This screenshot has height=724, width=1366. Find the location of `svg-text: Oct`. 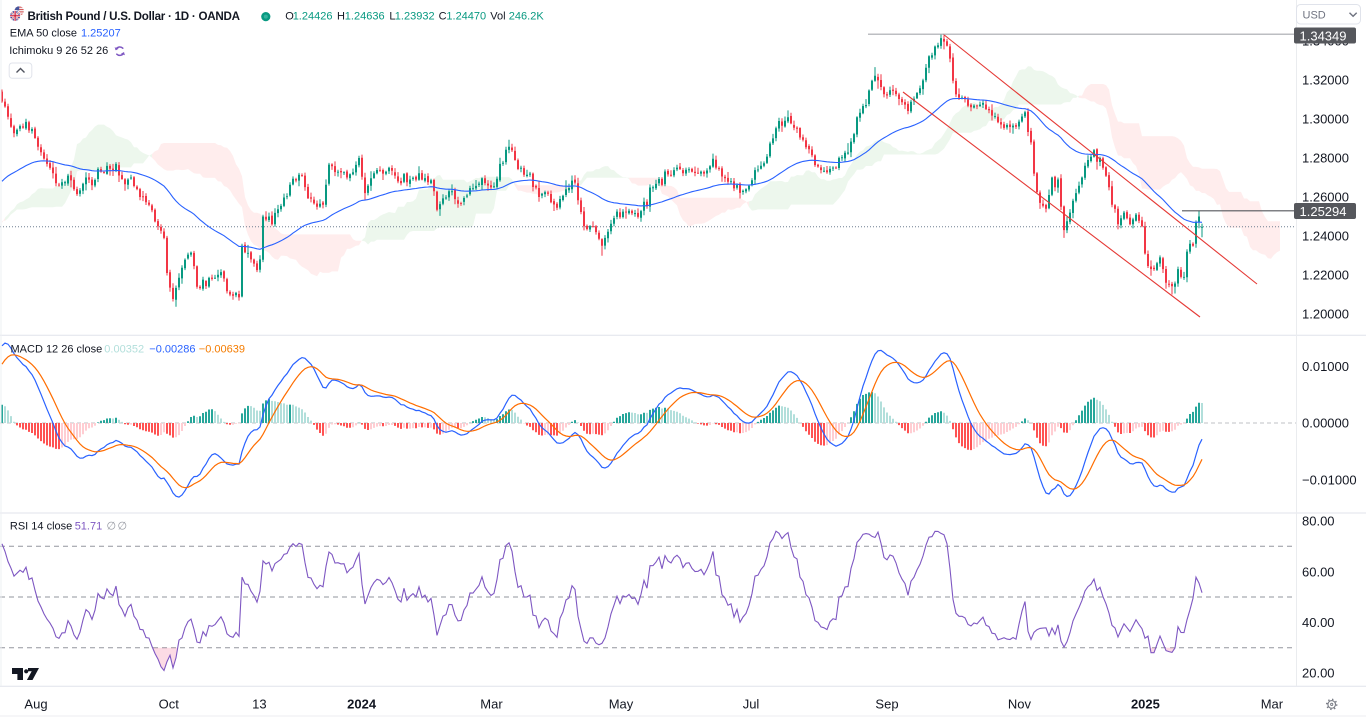

svg-text: Oct is located at coordinates (169, 704).